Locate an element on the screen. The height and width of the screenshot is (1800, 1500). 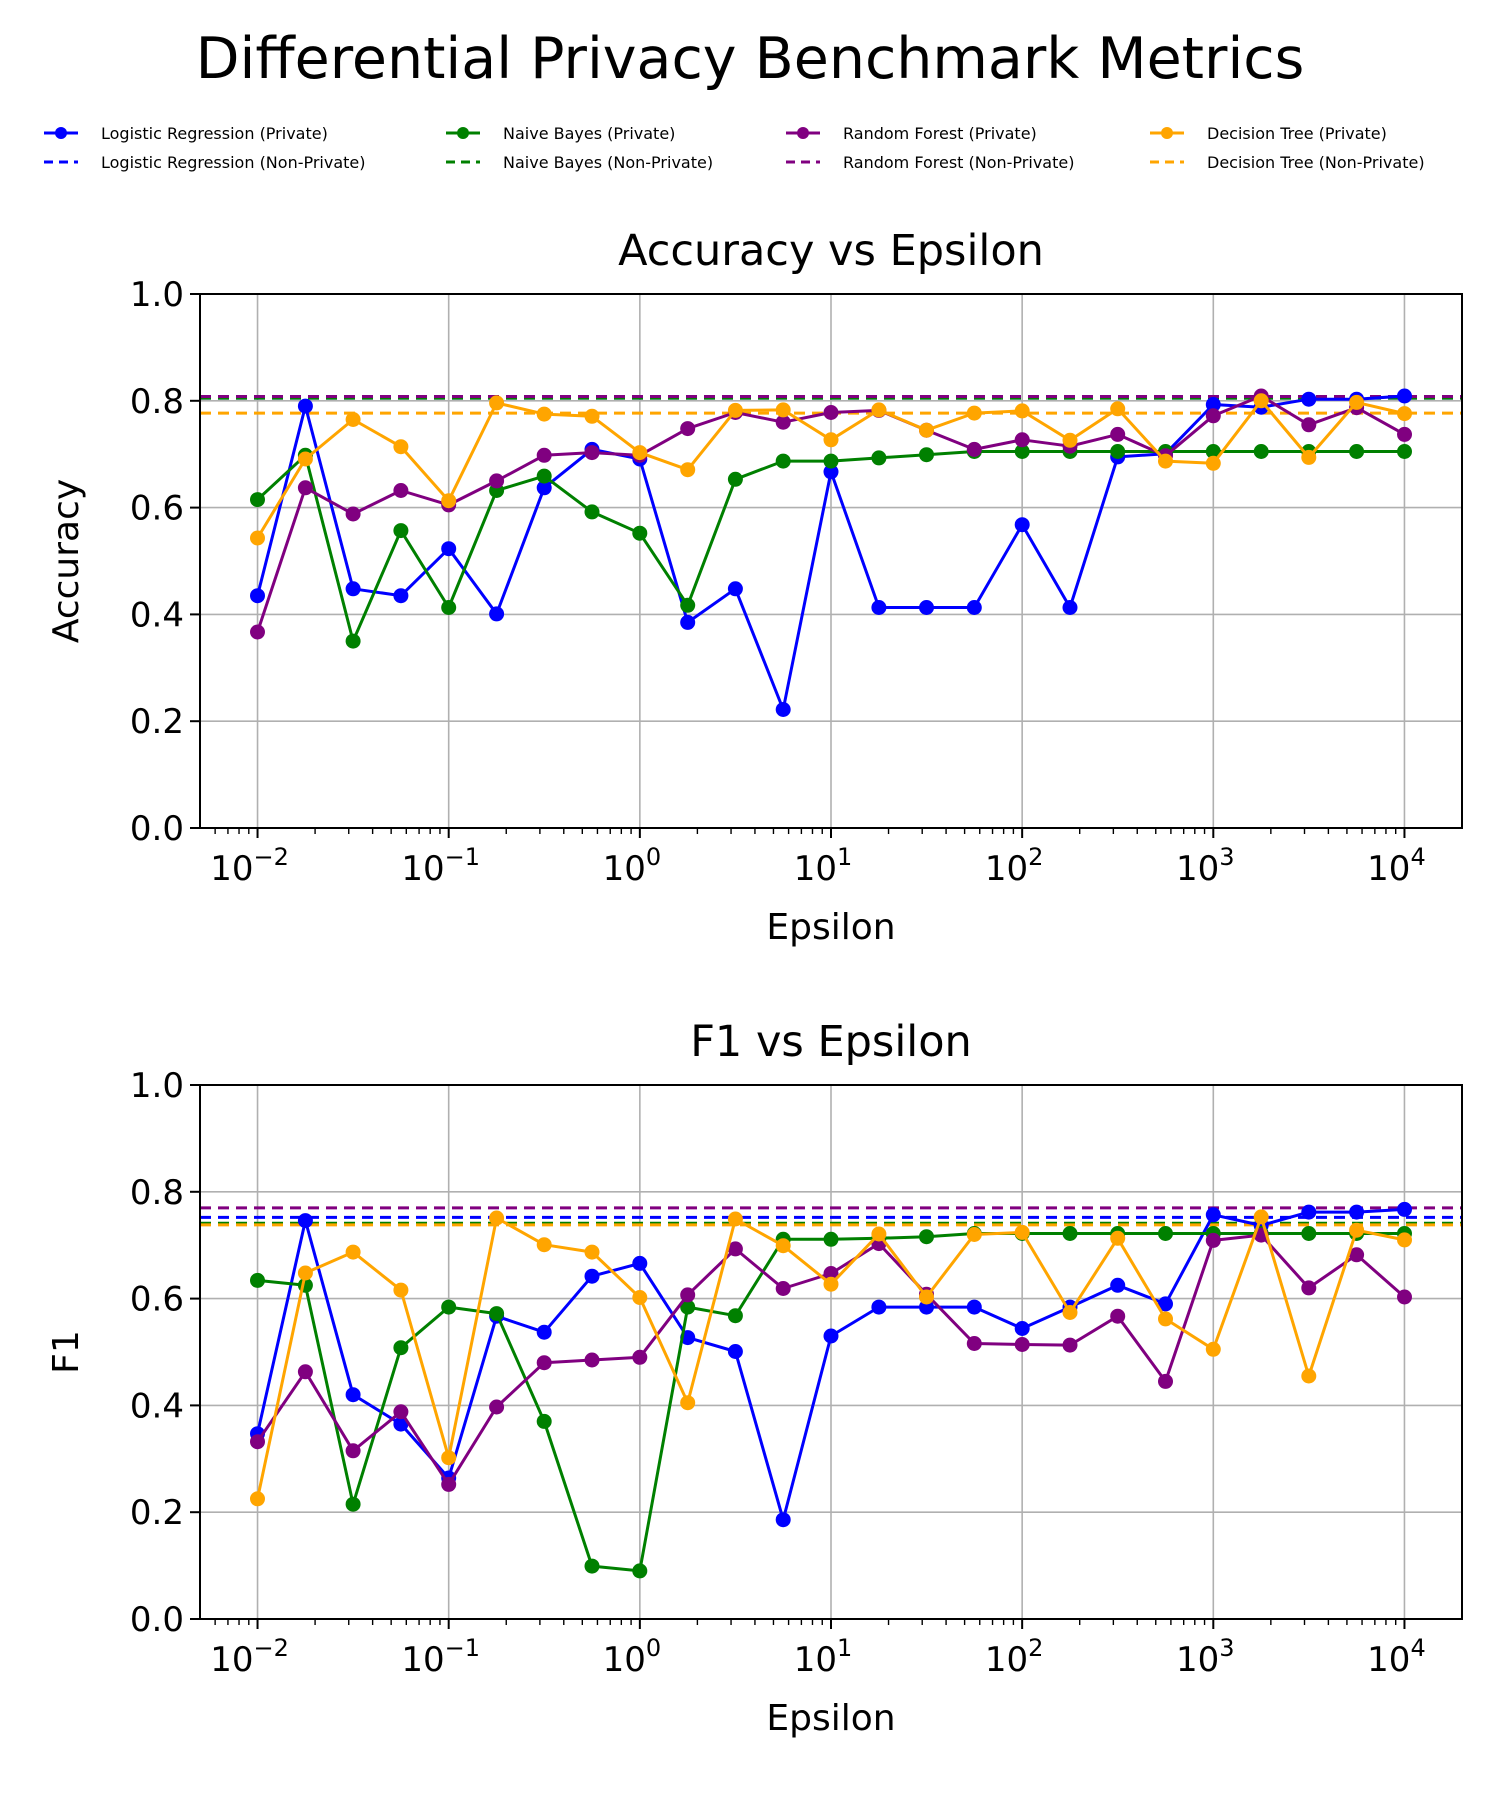
x-tick-exponent: 2 is located at coordinates (1035, 1648).